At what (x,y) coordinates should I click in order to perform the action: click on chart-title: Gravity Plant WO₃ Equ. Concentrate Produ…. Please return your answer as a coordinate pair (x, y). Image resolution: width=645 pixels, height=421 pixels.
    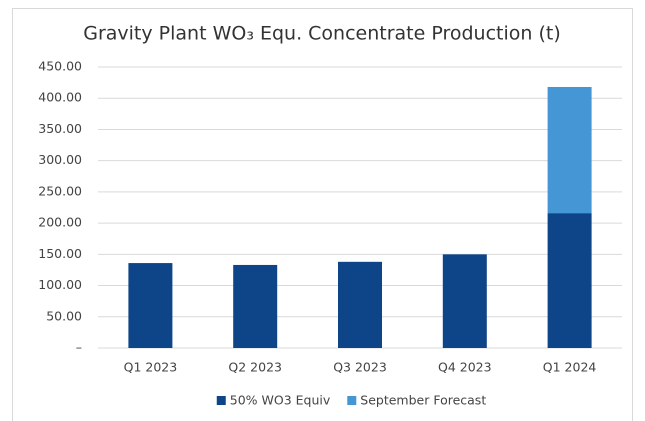
    Looking at the image, I should click on (322, 34).